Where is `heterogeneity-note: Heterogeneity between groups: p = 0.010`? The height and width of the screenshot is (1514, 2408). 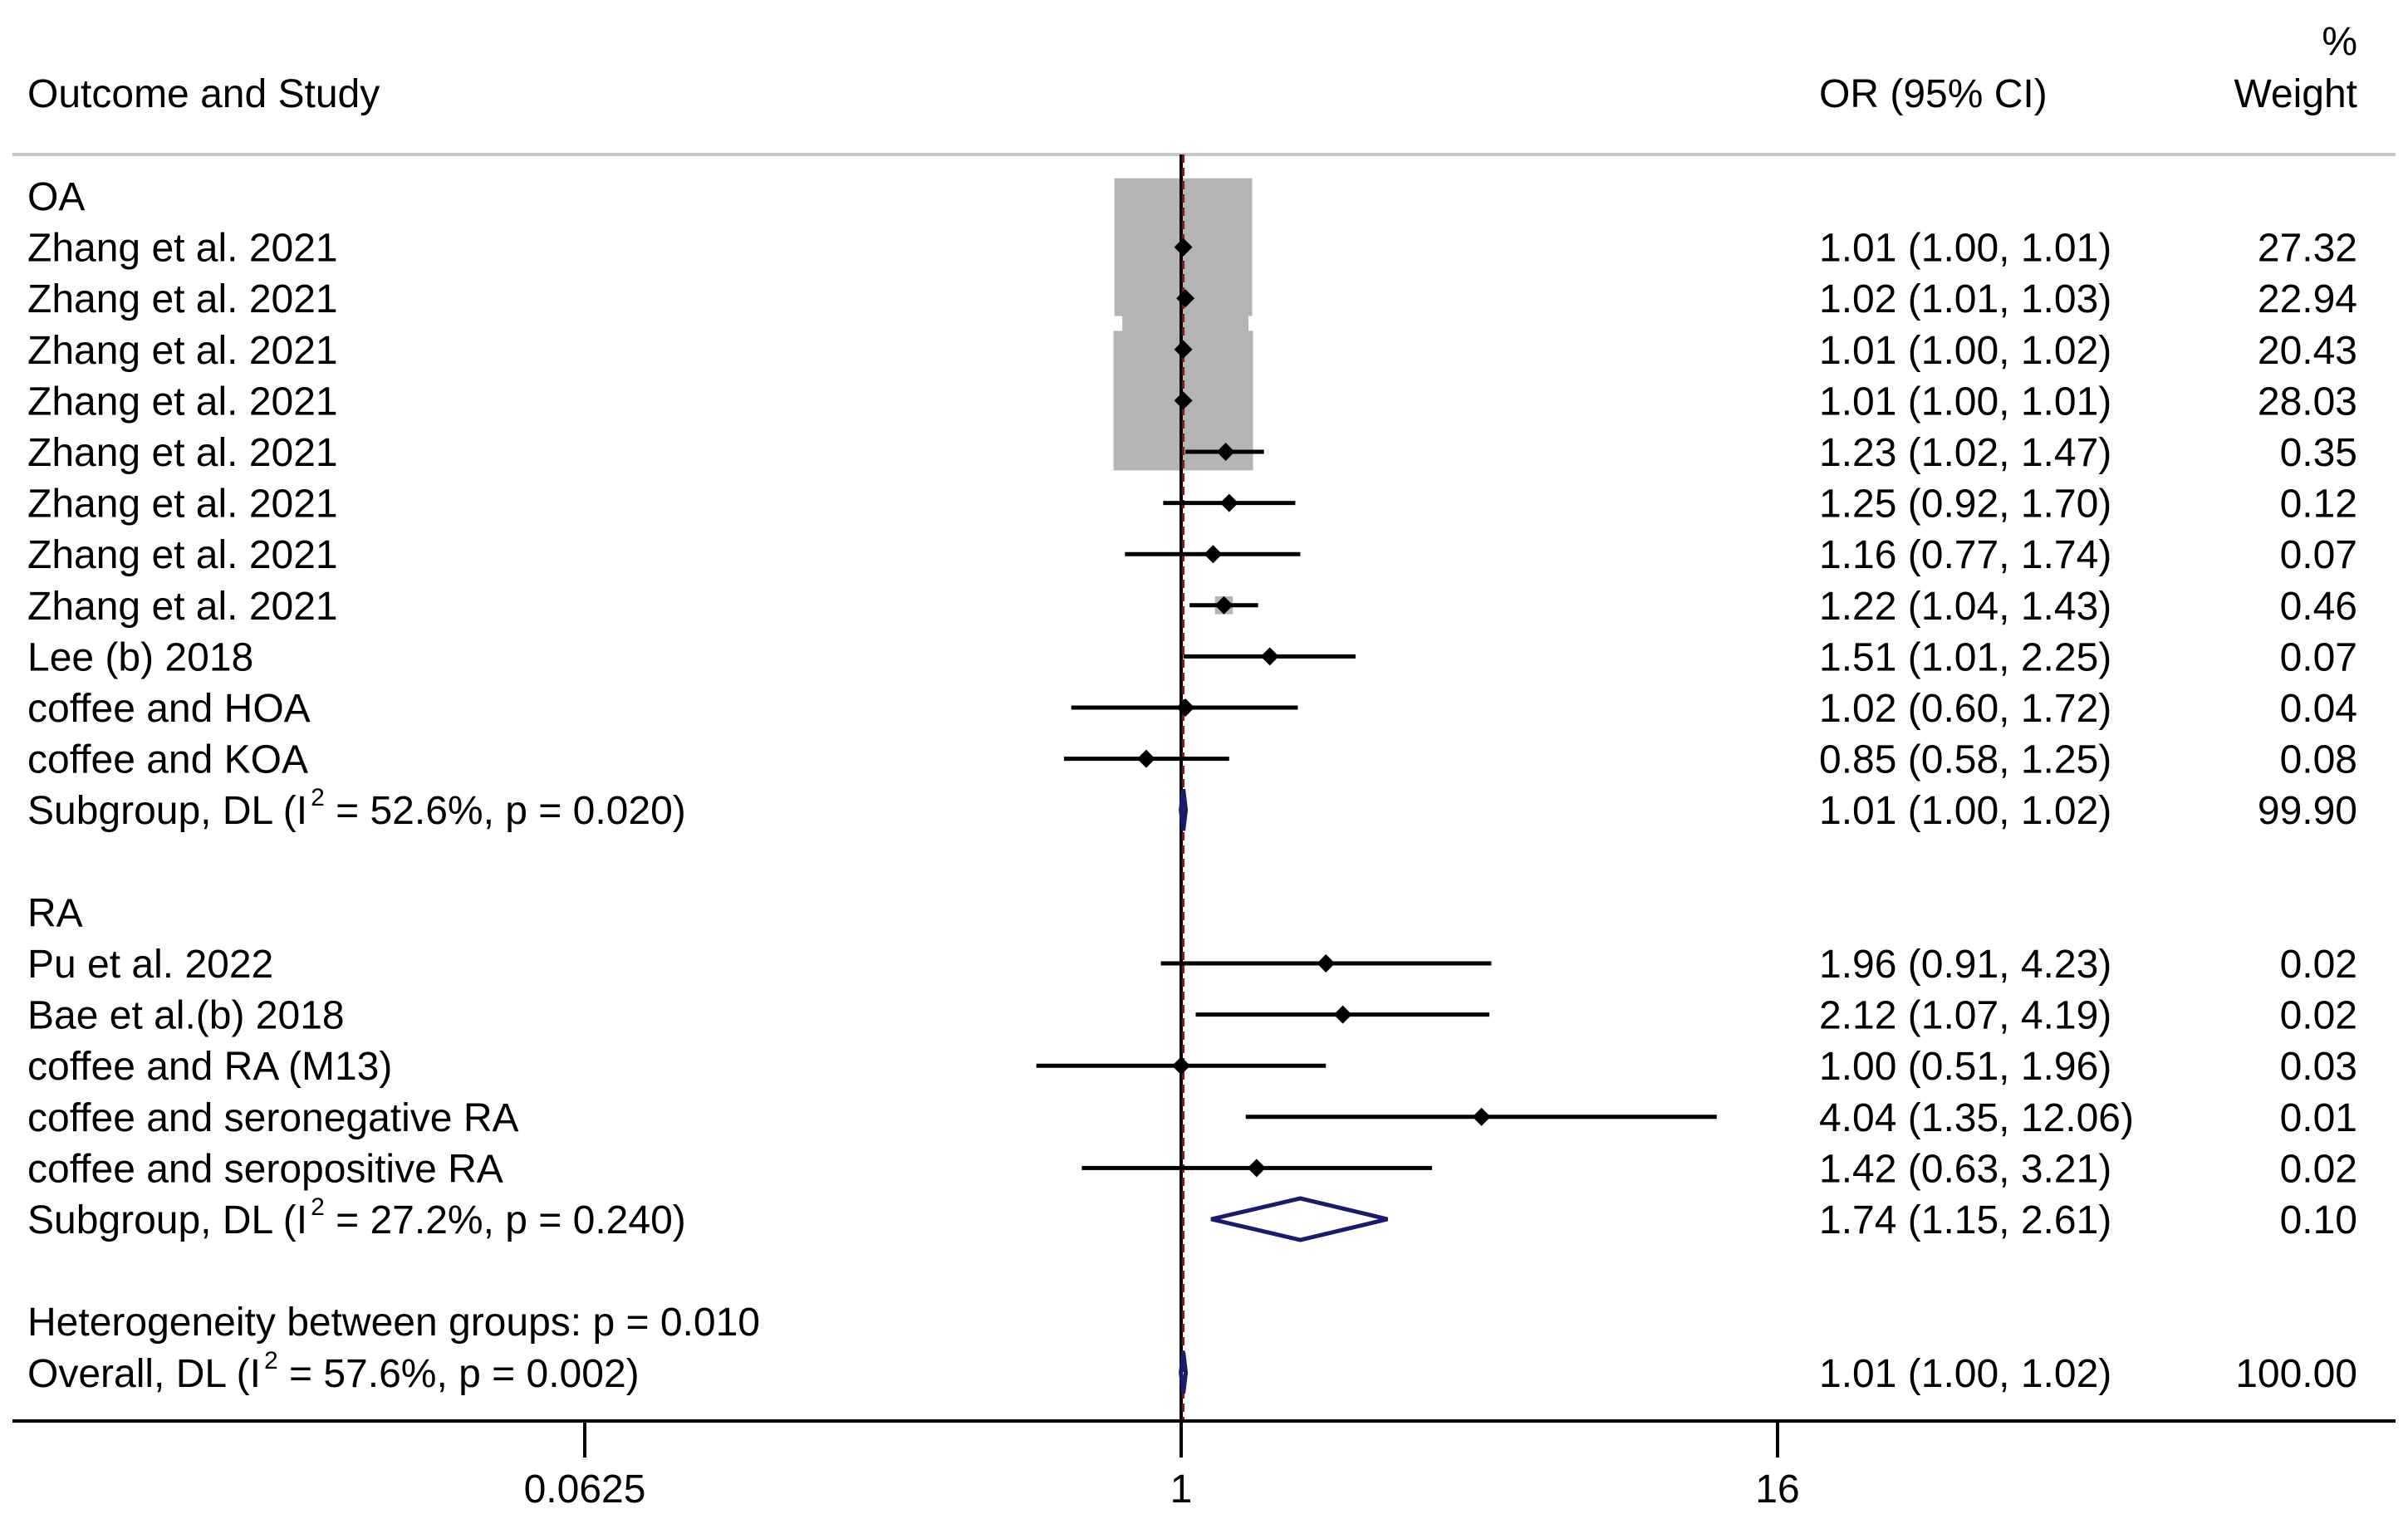 heterogeneity-note: Heterogeneity between groups: p = 0.010 is located at coordinates (393, 1323).